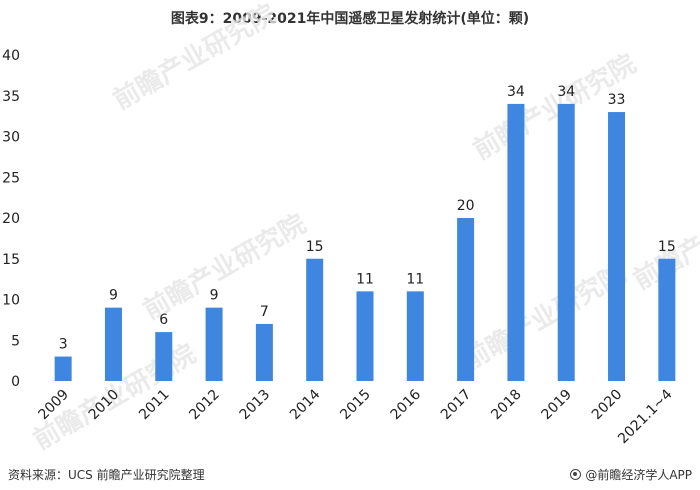  Describe the element at coordinates (106, 475) in the screenshot. I see `source-note: 资料来源：UCS 前瞻产业研究院整理` at that location.